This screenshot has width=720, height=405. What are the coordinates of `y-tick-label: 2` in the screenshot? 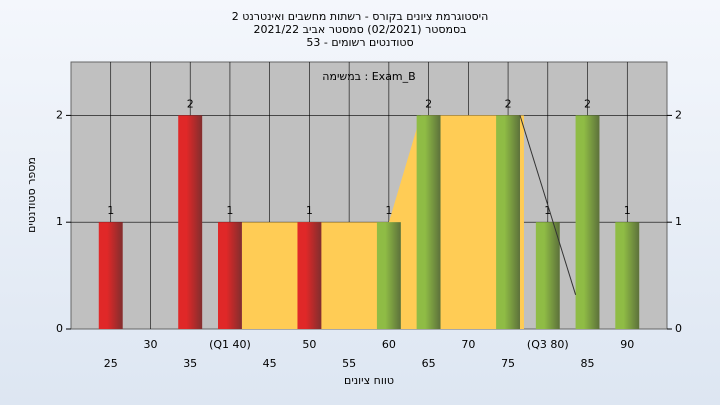 It's located at (59, 114).